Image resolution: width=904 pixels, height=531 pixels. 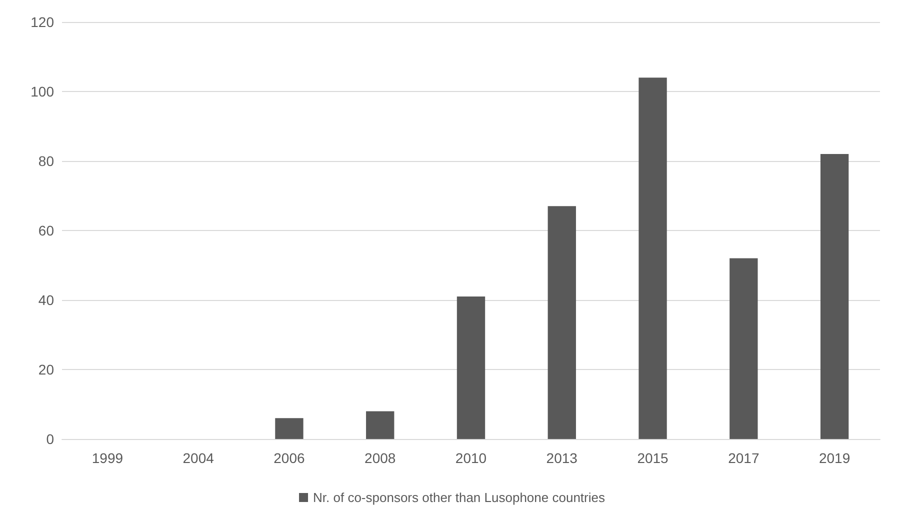 What do you see at coordinates (46, 161) in the screenshot?
I see `y-tick-label: 80` at bounding box center [46, 161].